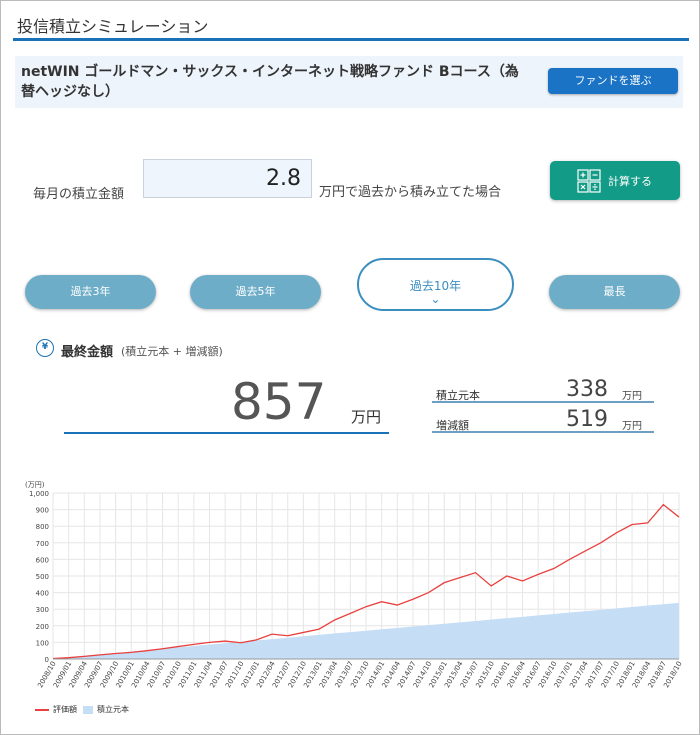  I want to click on period-10y-button: 過去10年 ⌄, so click(435, 284).